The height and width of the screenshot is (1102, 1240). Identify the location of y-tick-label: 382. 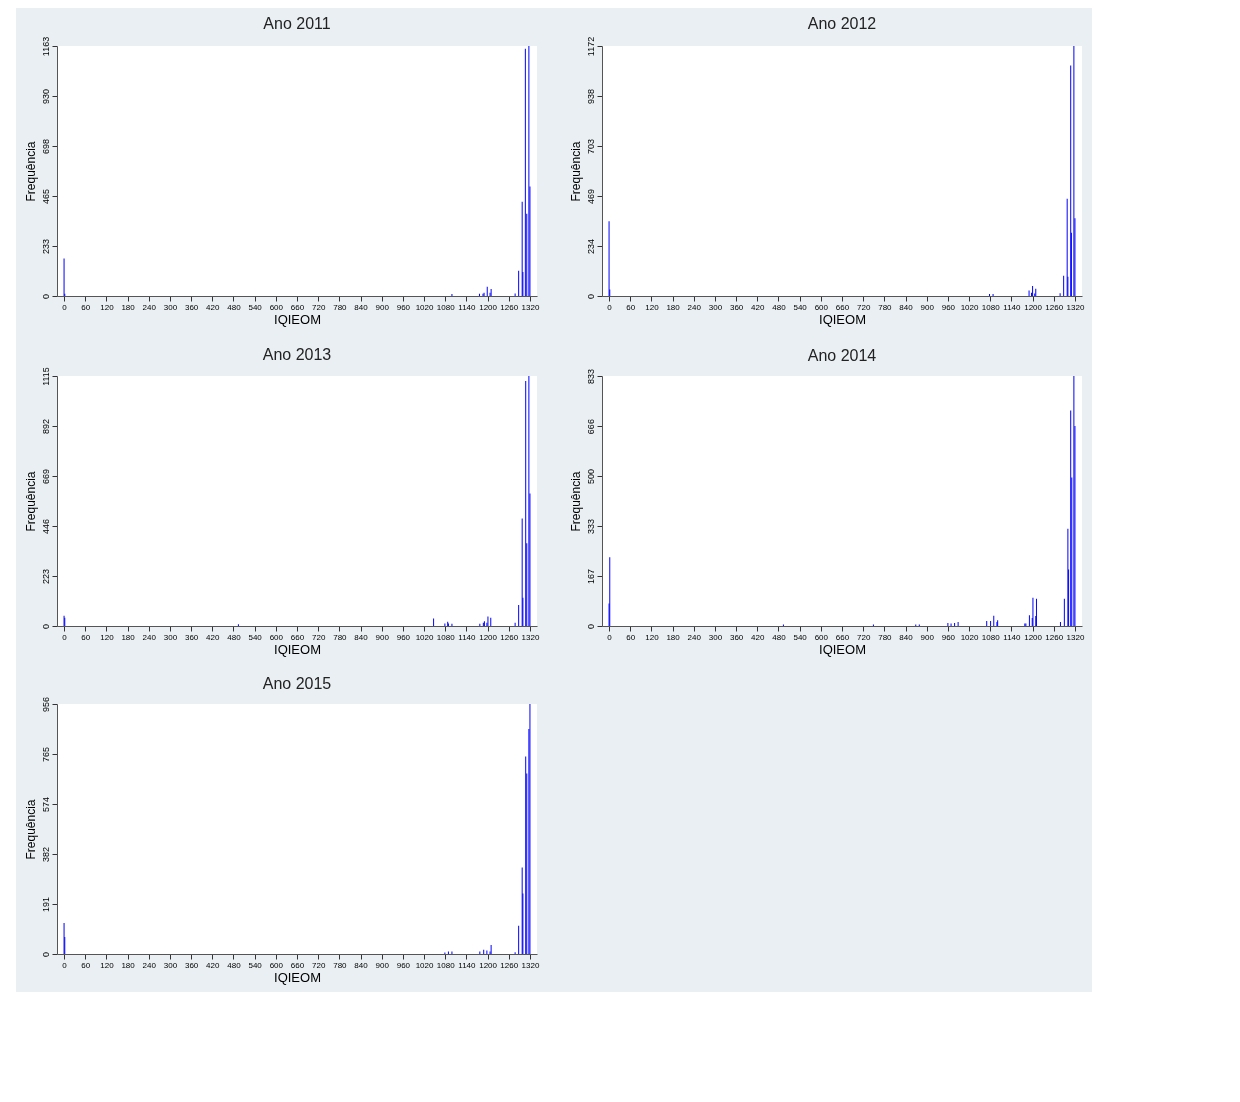
(45, 855).